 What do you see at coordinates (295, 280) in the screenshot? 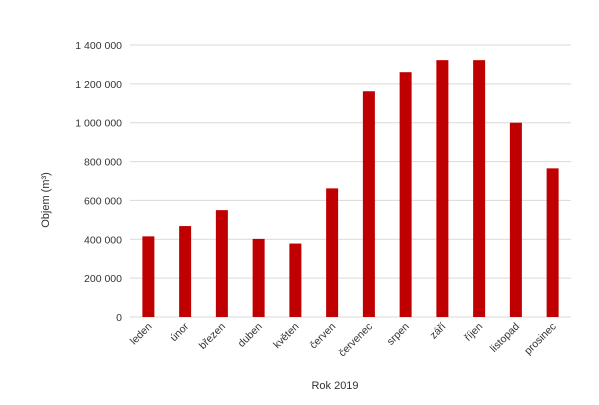
I see `bar-květen` at bounding box center [295, 280].